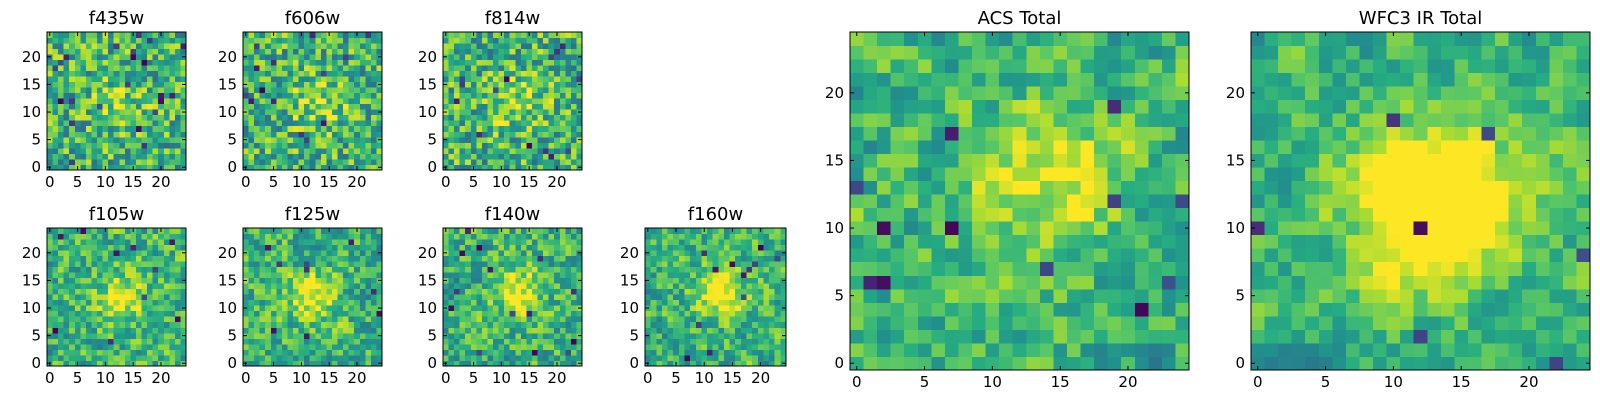 The height and width of the screenshot is (400, 1600). Describe the element at coordinates (427, 308) in the screenshot. I see `y-tick-label: 10` at that location.